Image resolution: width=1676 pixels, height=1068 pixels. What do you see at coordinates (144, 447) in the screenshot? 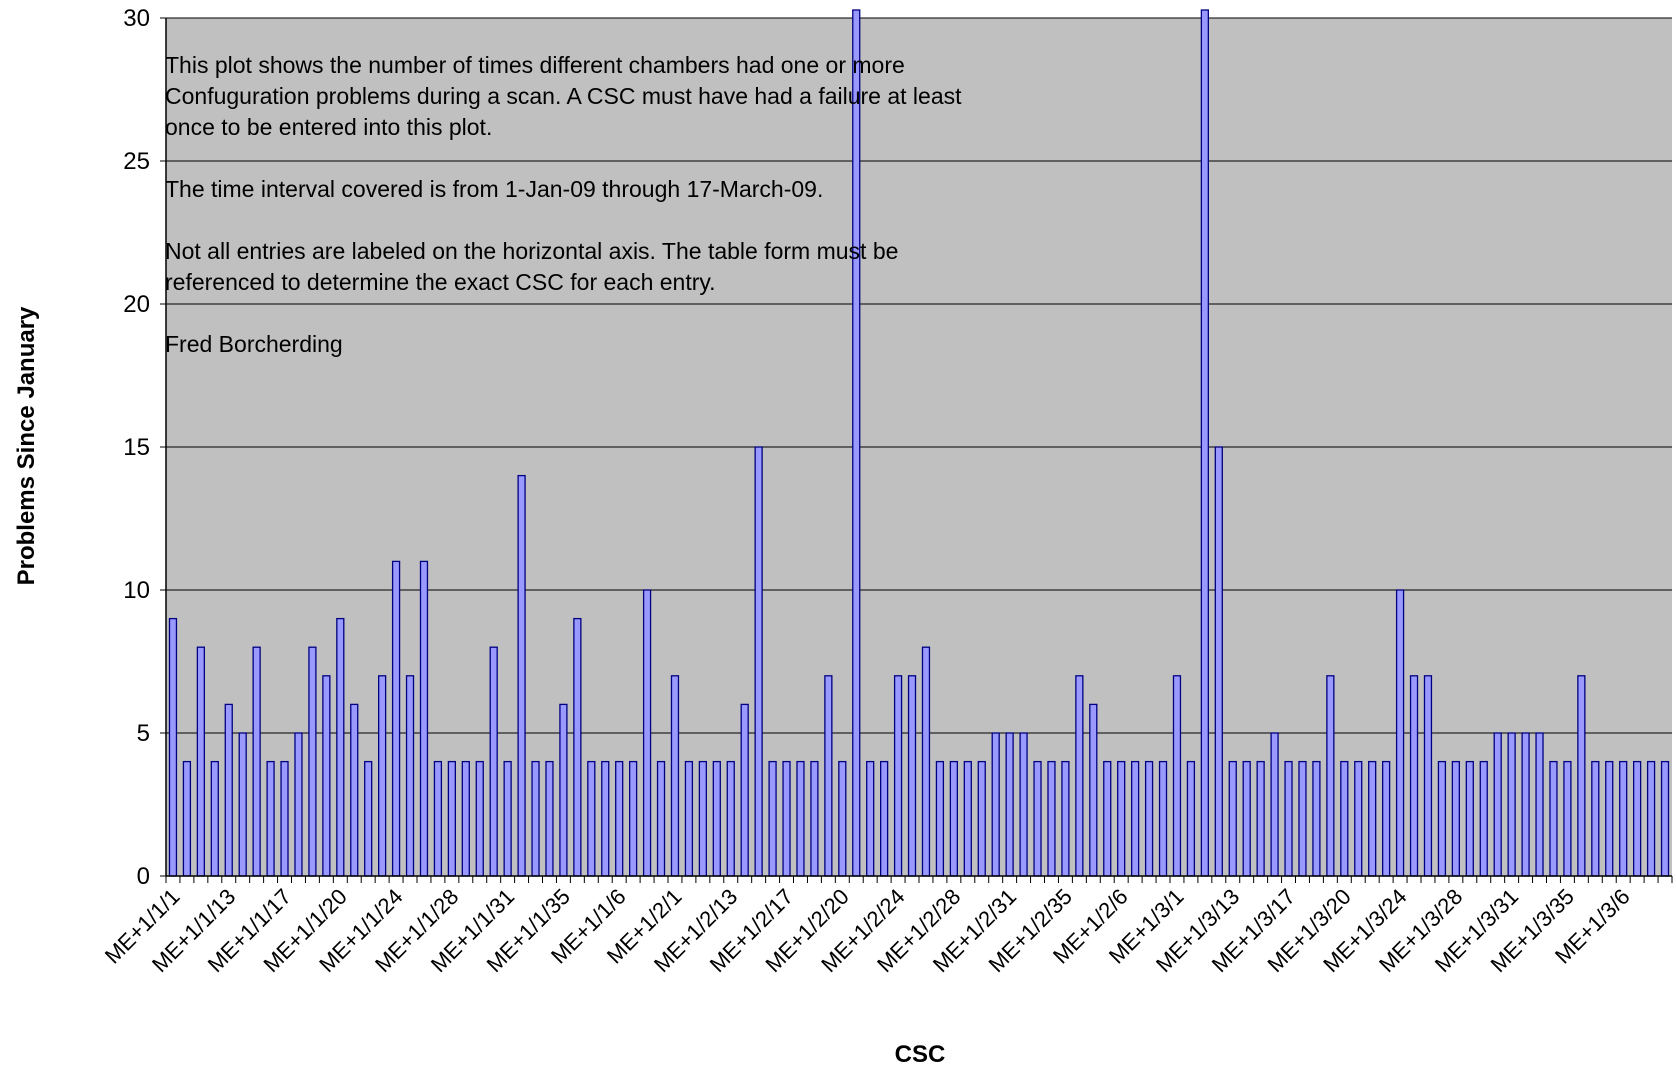
I see `y-tick-labels: 0 5 10 15 20 25 30` at bounding box center [144, 447].